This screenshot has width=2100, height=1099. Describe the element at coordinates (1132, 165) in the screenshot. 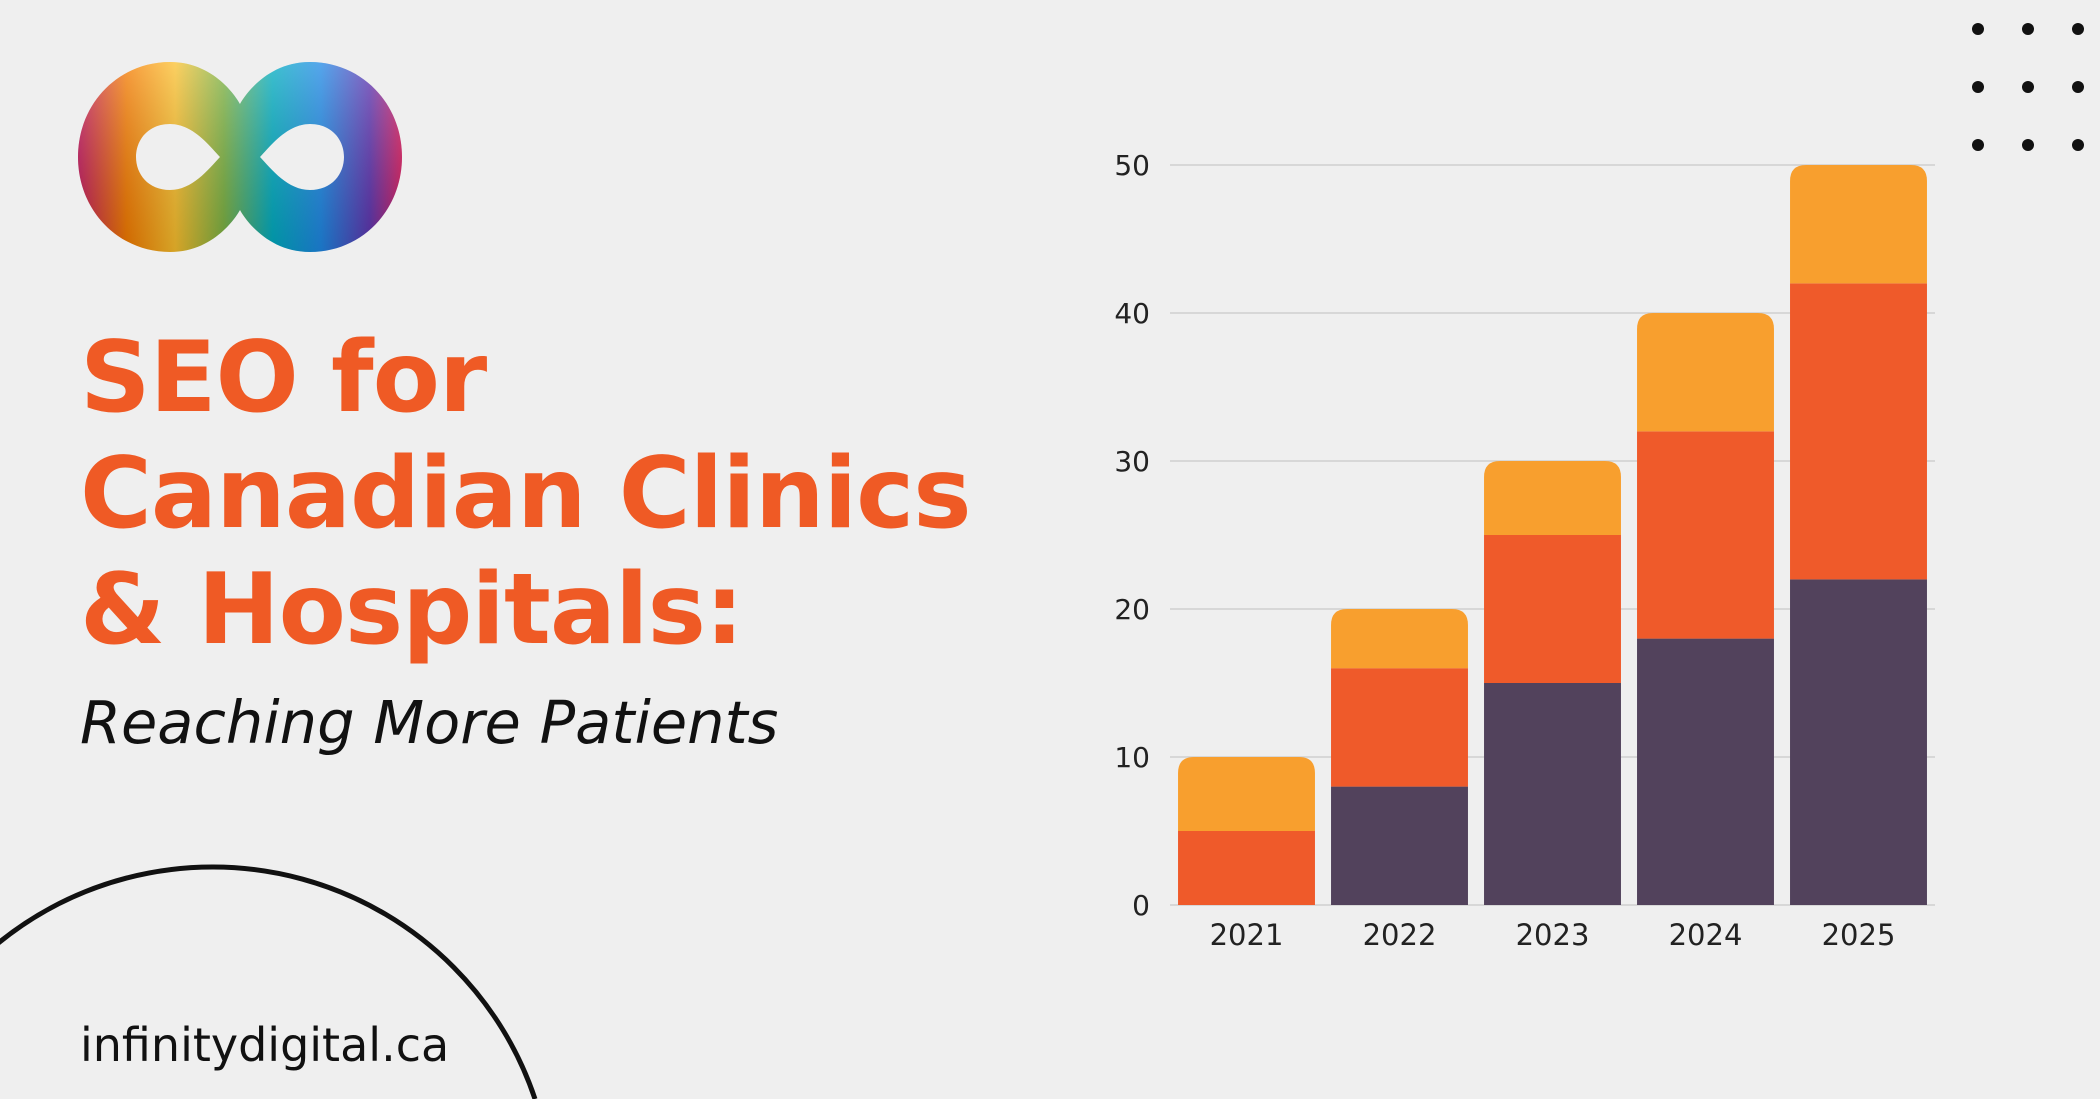

I see `y-tick-label: 50` at that location.